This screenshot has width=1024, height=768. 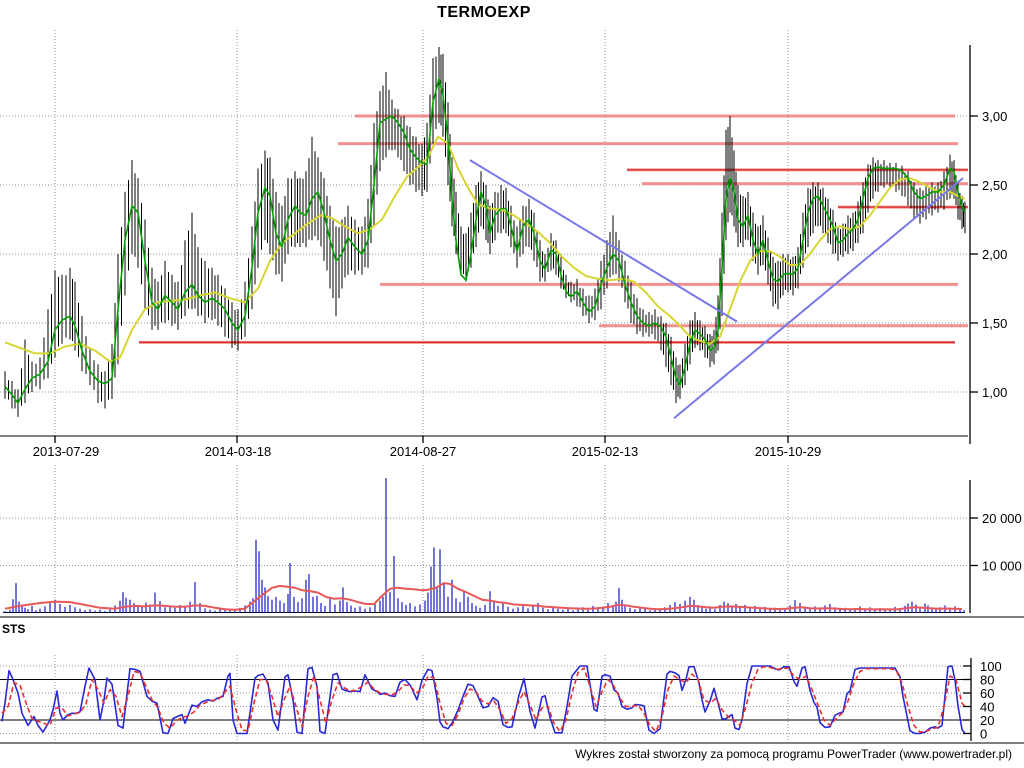 What do you see at coordinates (994, 392) in the screenshot?
I see `price-y-tick-label: 1,00` at bounding box center [994, 392].